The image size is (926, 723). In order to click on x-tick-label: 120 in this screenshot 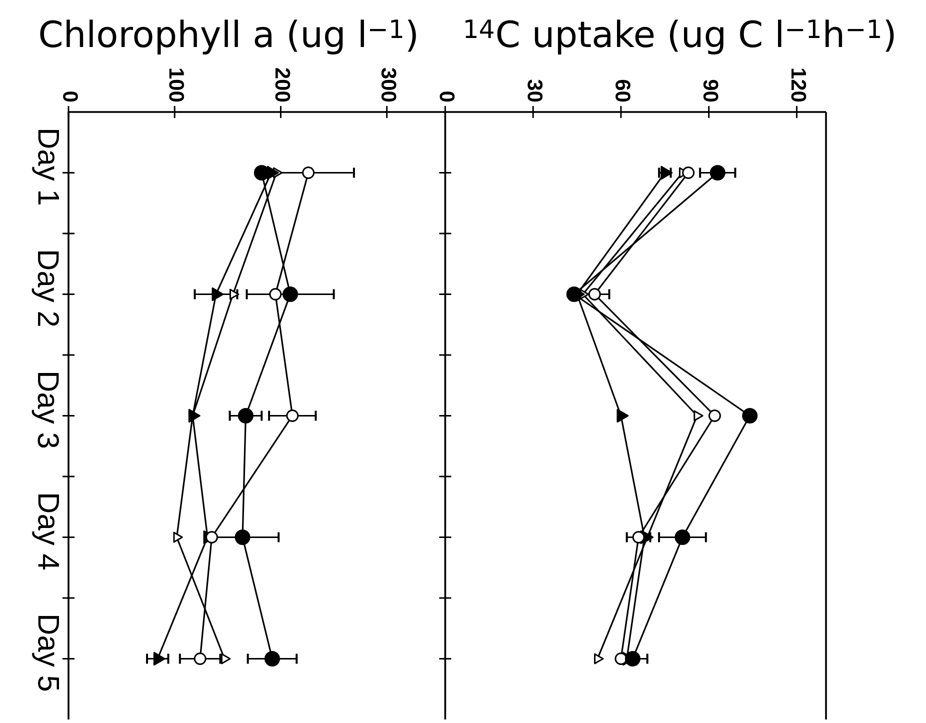, I will do `click(798, 85)`.